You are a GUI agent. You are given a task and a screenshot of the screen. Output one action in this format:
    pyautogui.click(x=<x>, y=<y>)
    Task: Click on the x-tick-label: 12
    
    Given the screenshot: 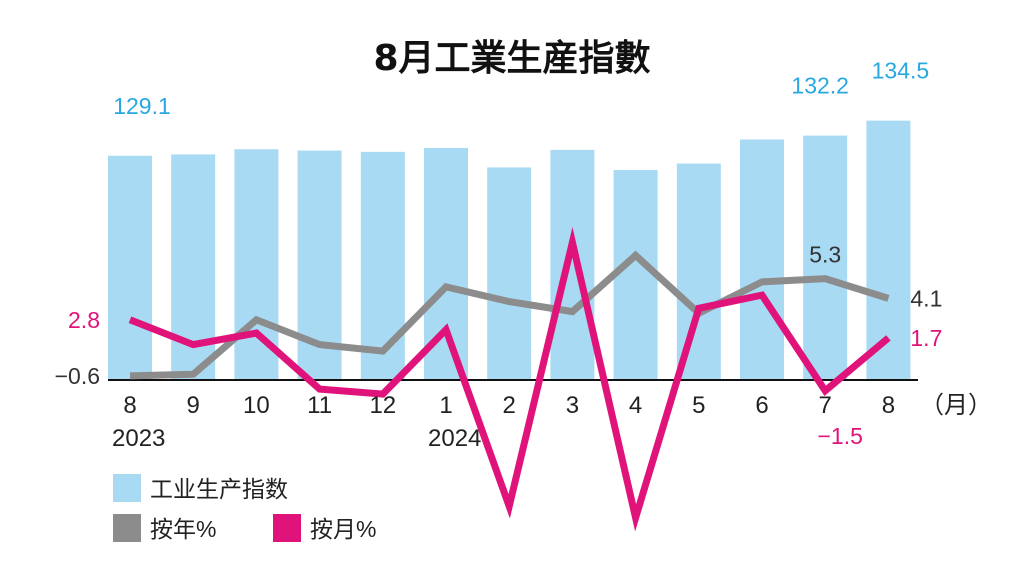 What is the action you would take?
    pyautogui.click(x=382, y=405)
    